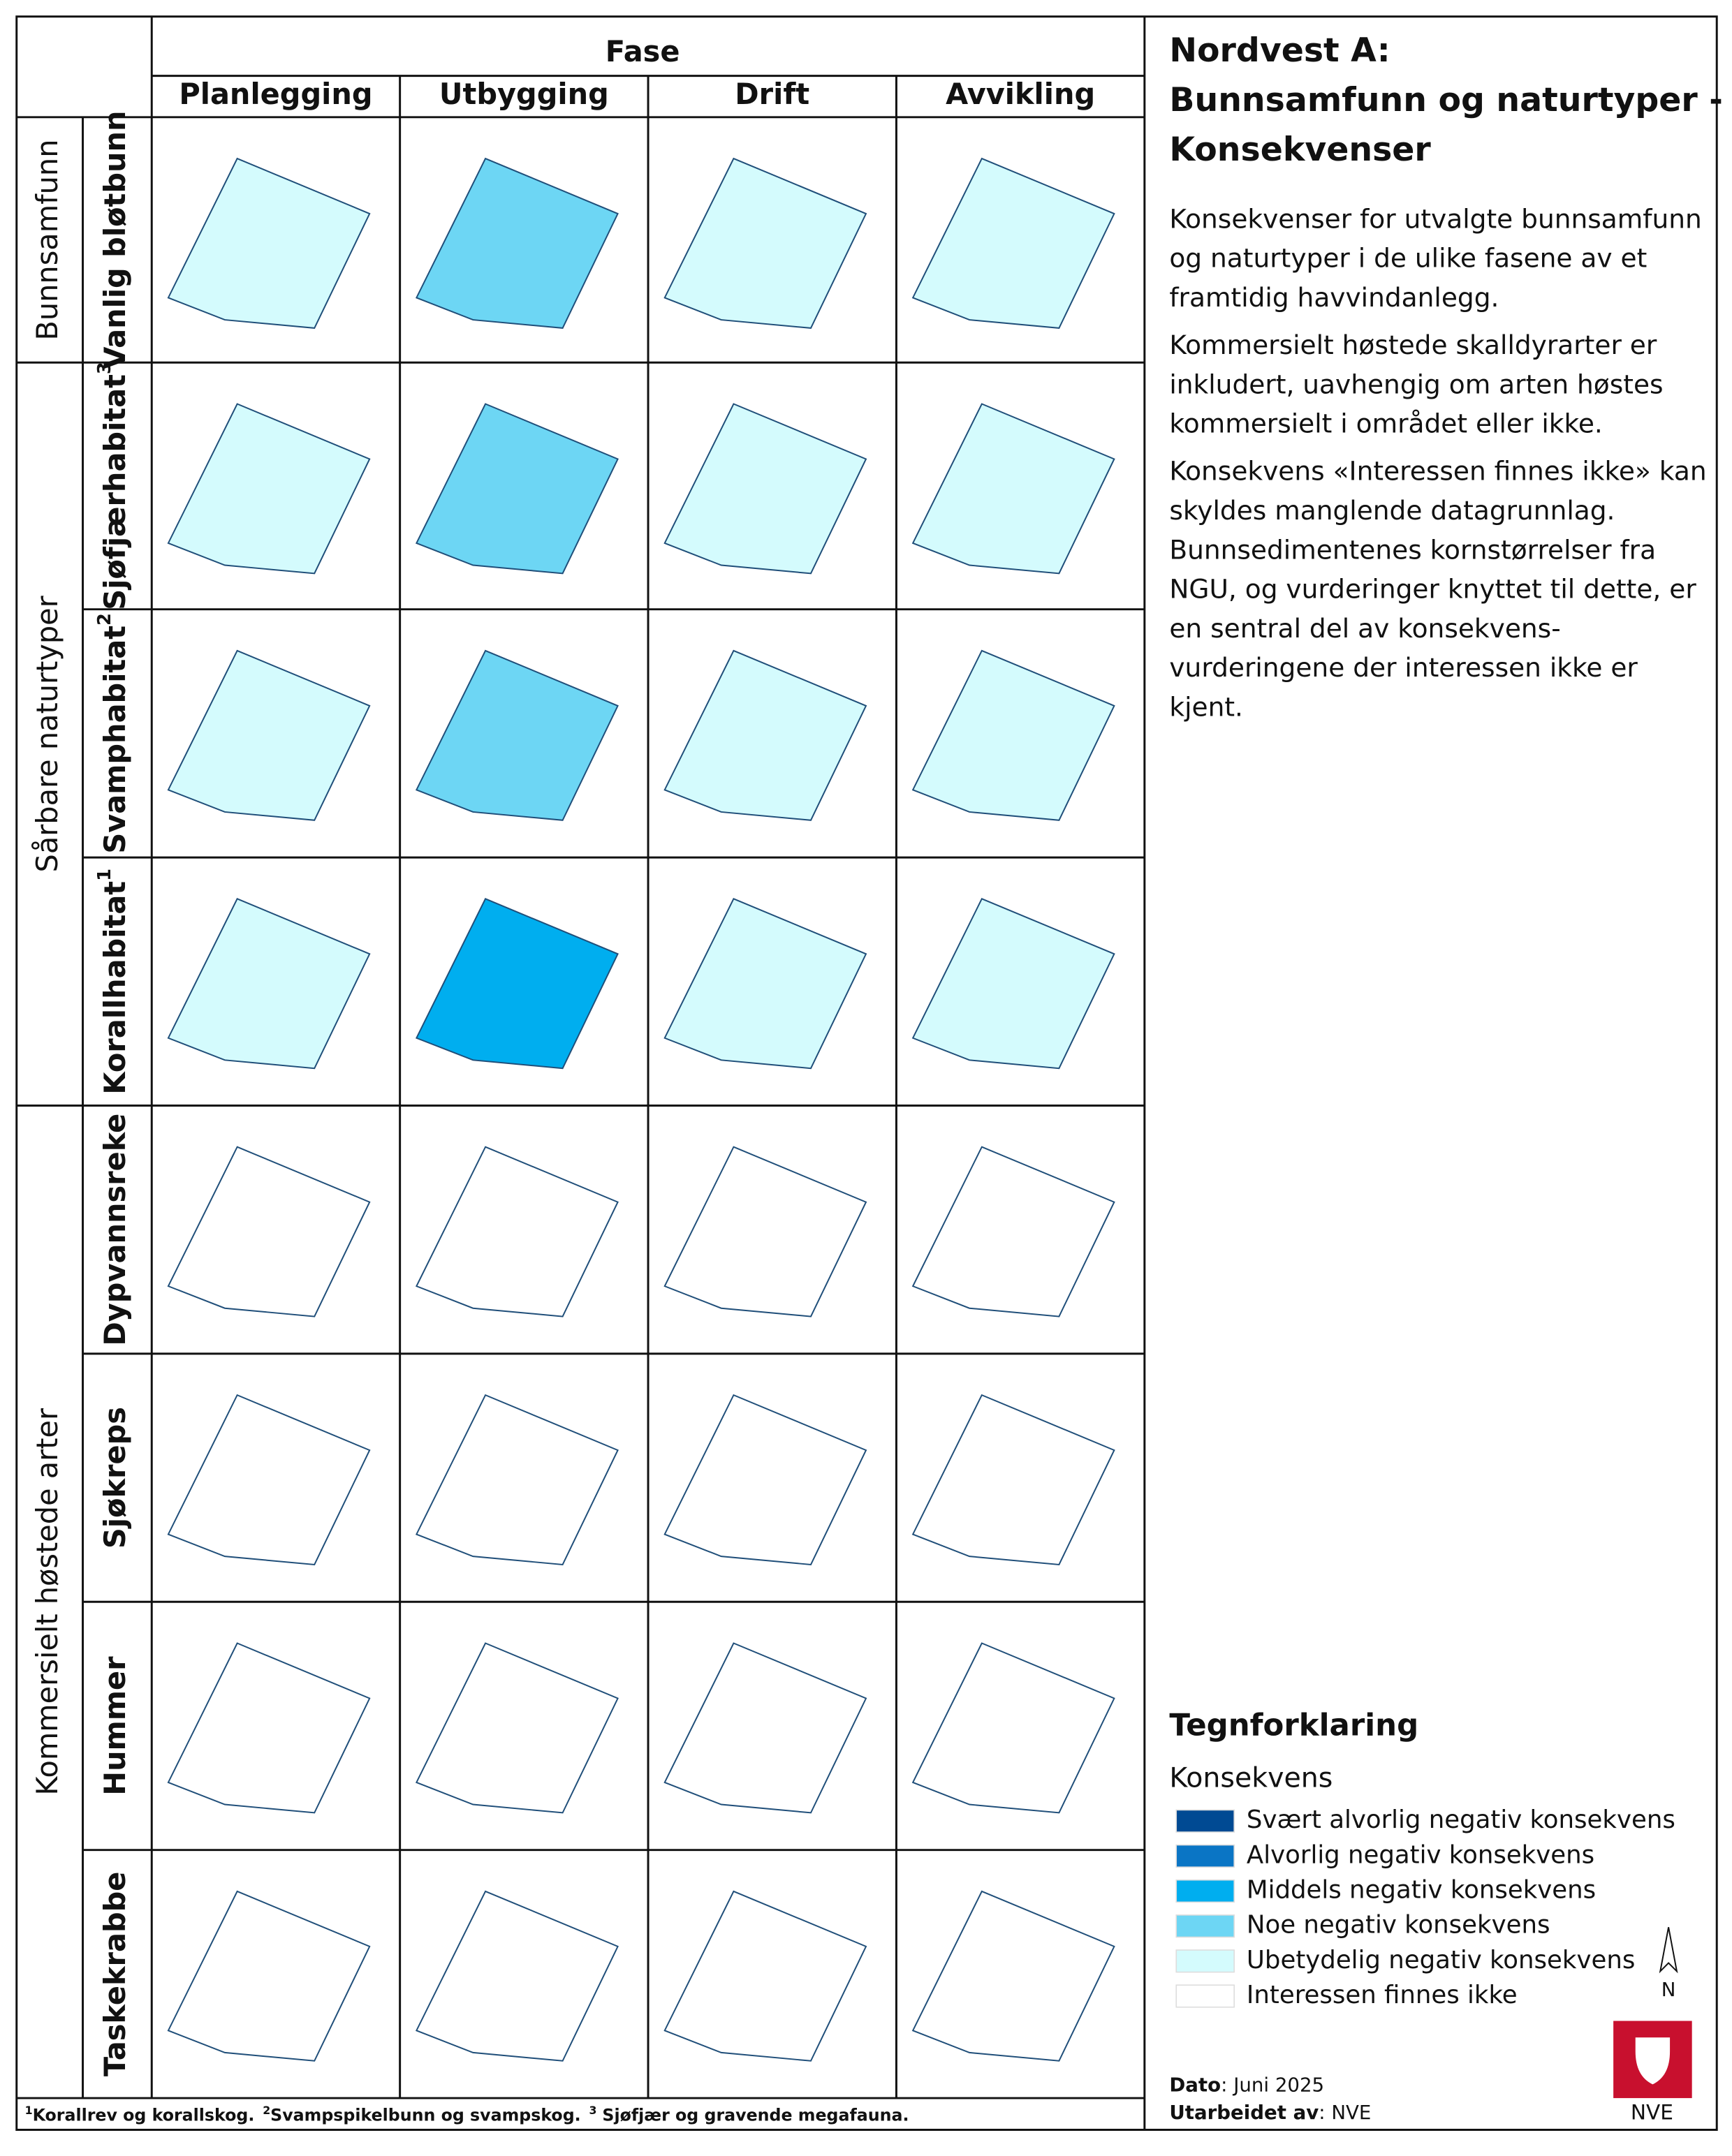 Image resolution: width=1732 pixels, height=2156 pixels. I want to click on row-label-text: Sjøfjærhabitat, so click(115, 492).